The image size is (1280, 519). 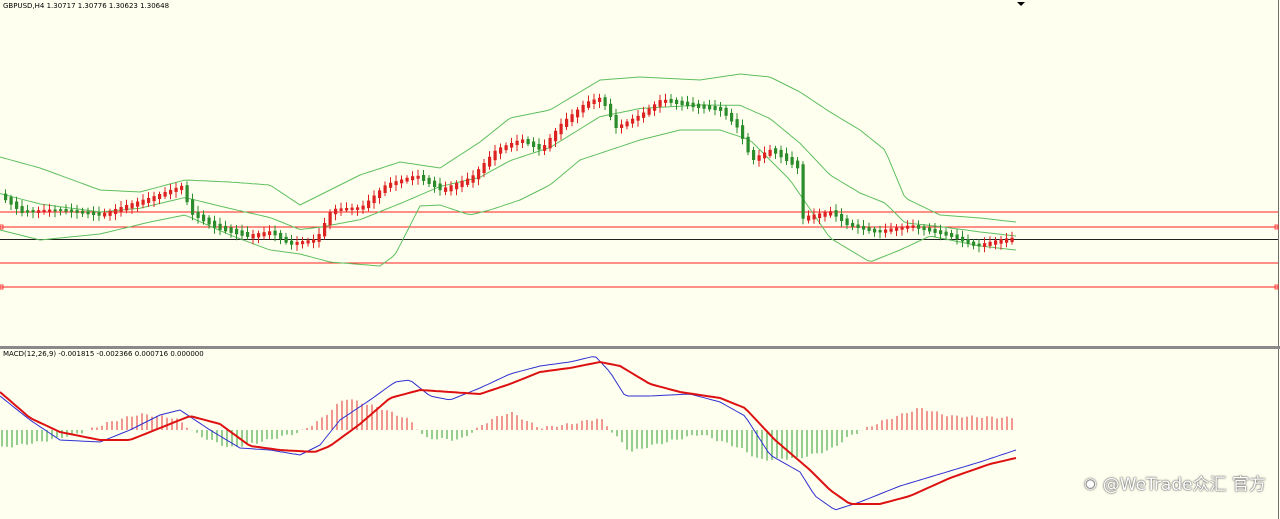 I want to click on chart-shift-marker-icon, so click(x=1021, y=4).